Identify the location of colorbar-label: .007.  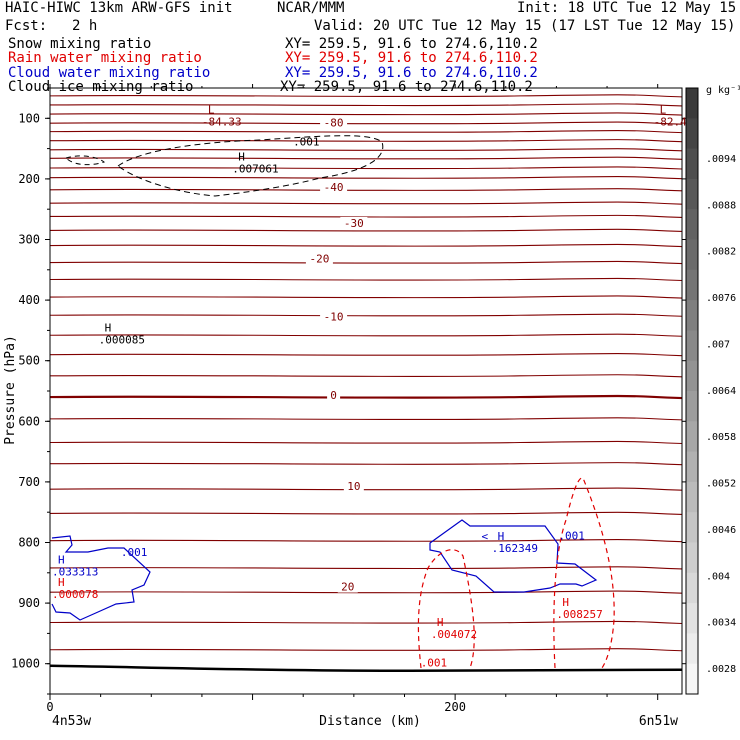
(718, 344).